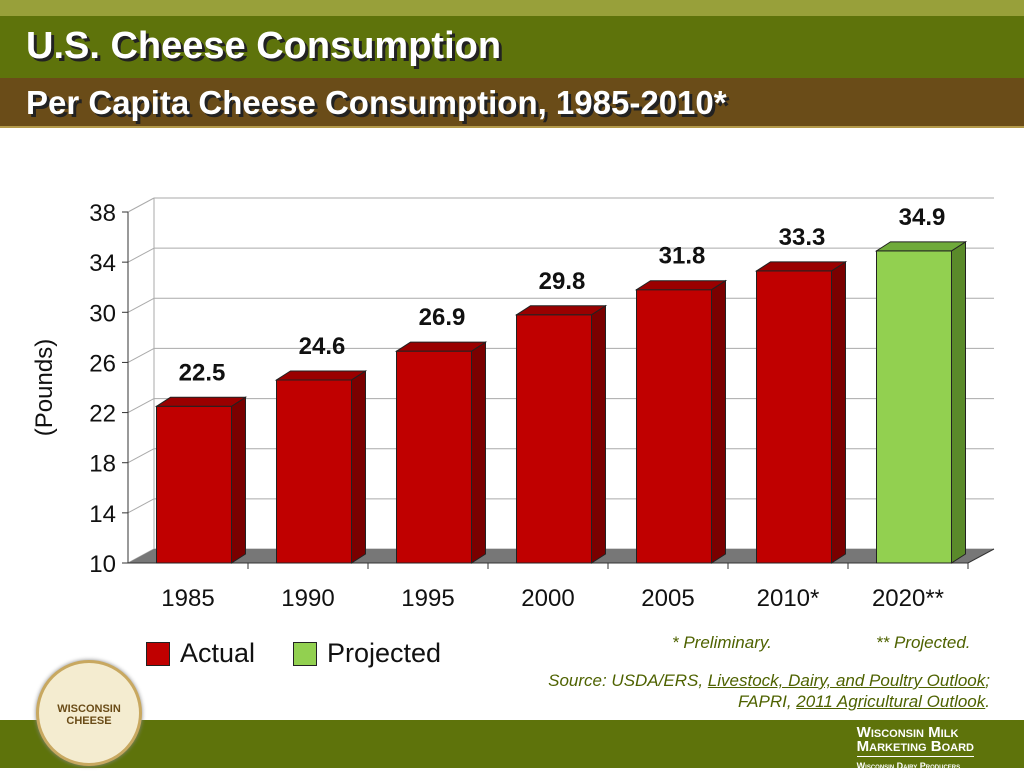 The image size is (1024, 773). Describe the element at coordinates (102, 464) in the screenshot. I see `y-tick-label: 18` at that location.